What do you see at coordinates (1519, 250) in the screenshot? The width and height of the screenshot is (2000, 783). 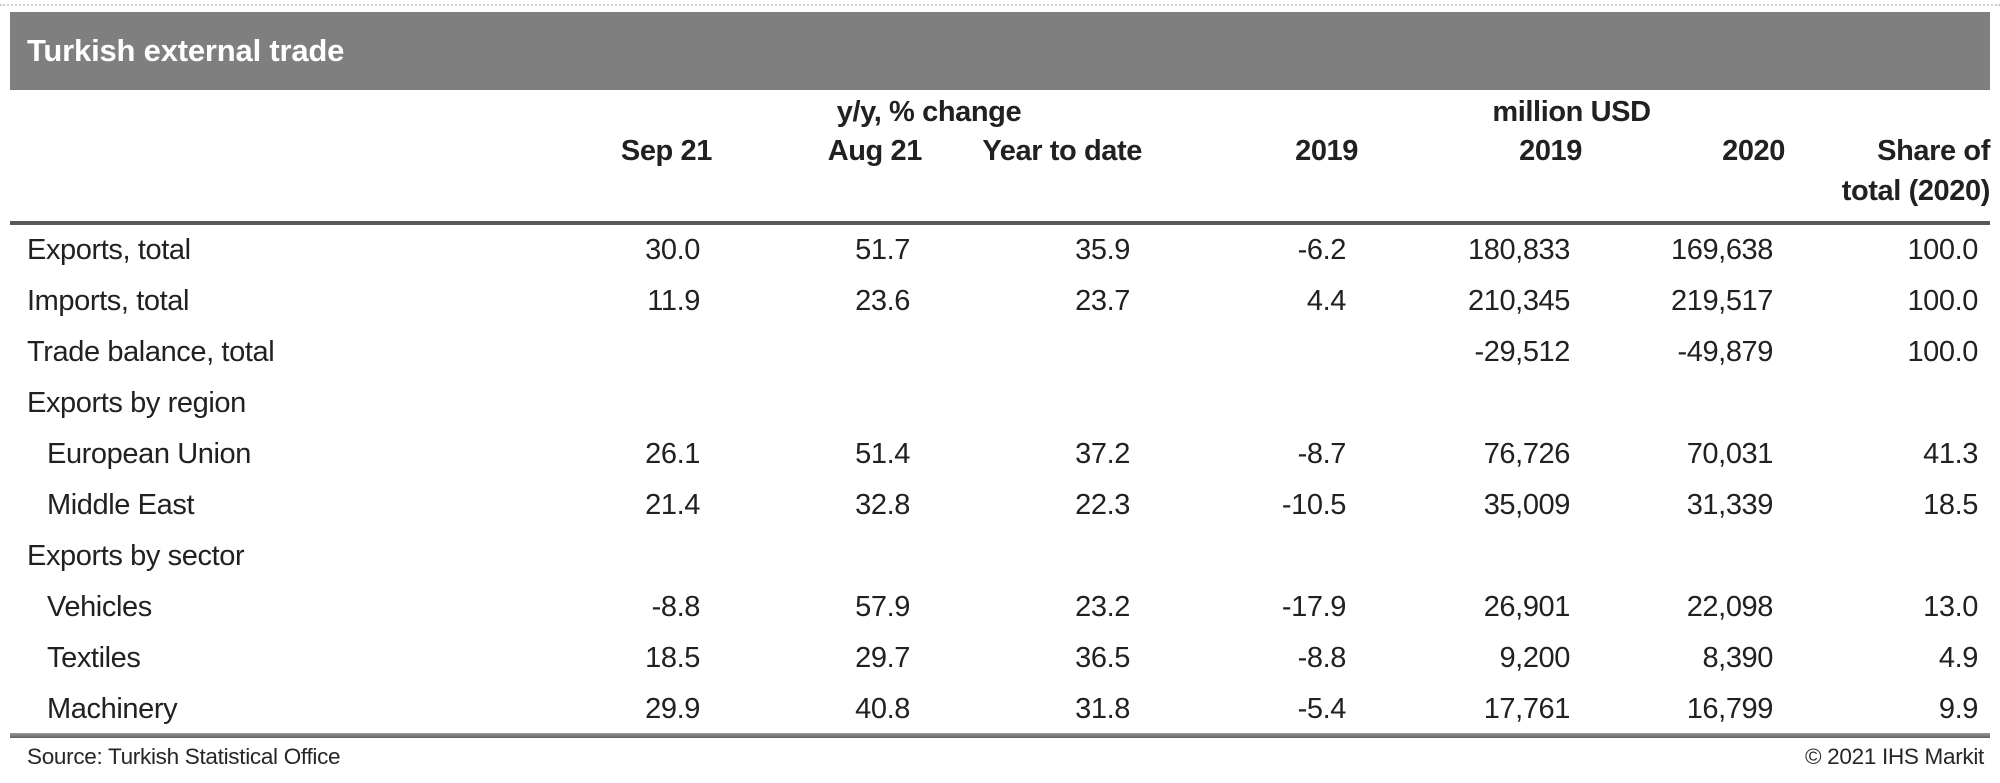 I see `cell-value: 180,833` at bounding box center [1519, 250].